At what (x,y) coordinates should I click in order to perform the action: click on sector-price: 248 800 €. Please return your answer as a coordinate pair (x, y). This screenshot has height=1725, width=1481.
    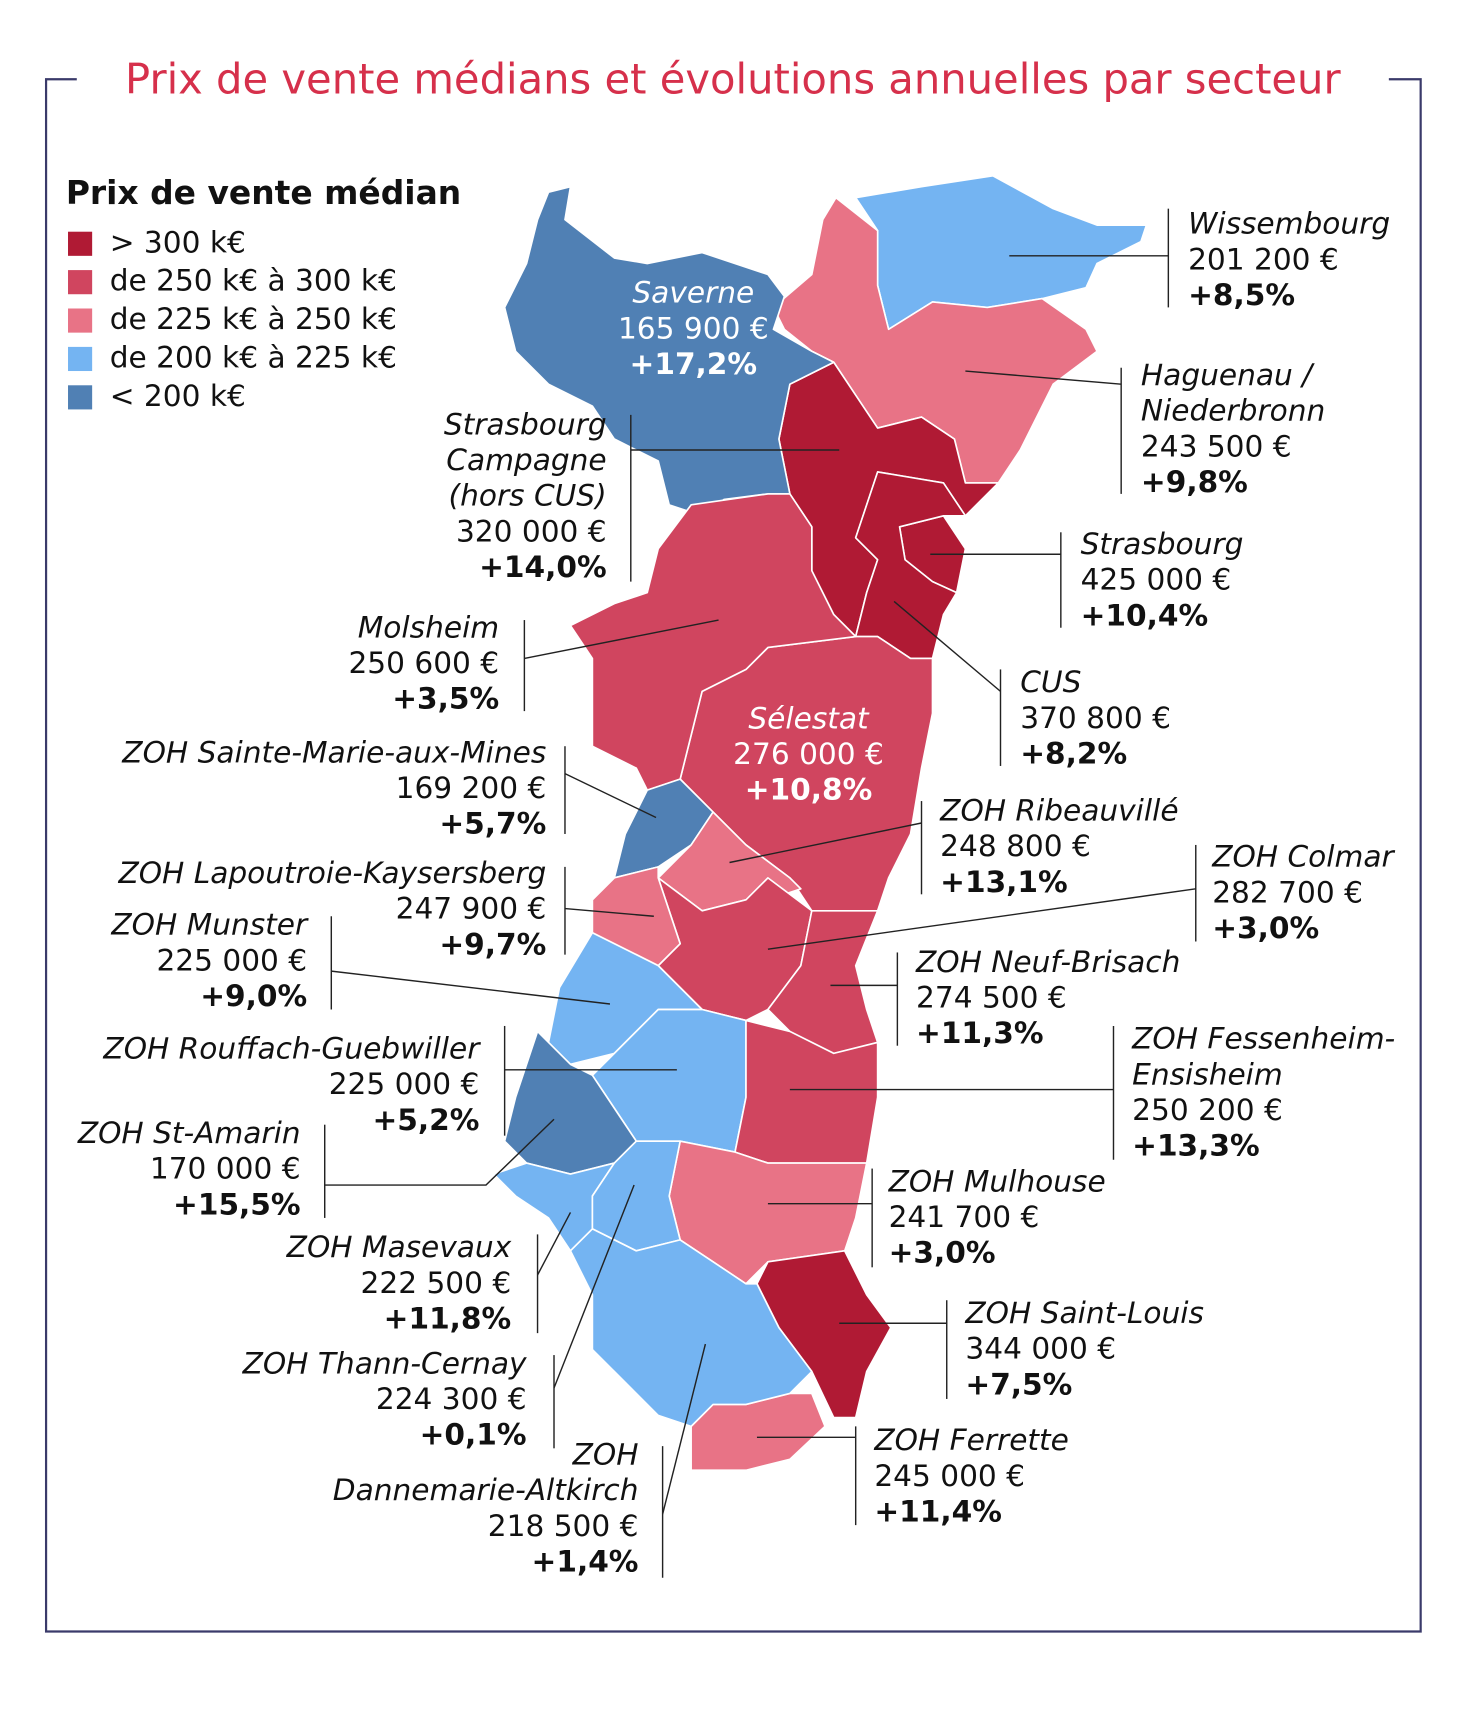
    Looking at the image, I should click on (1015, 846).